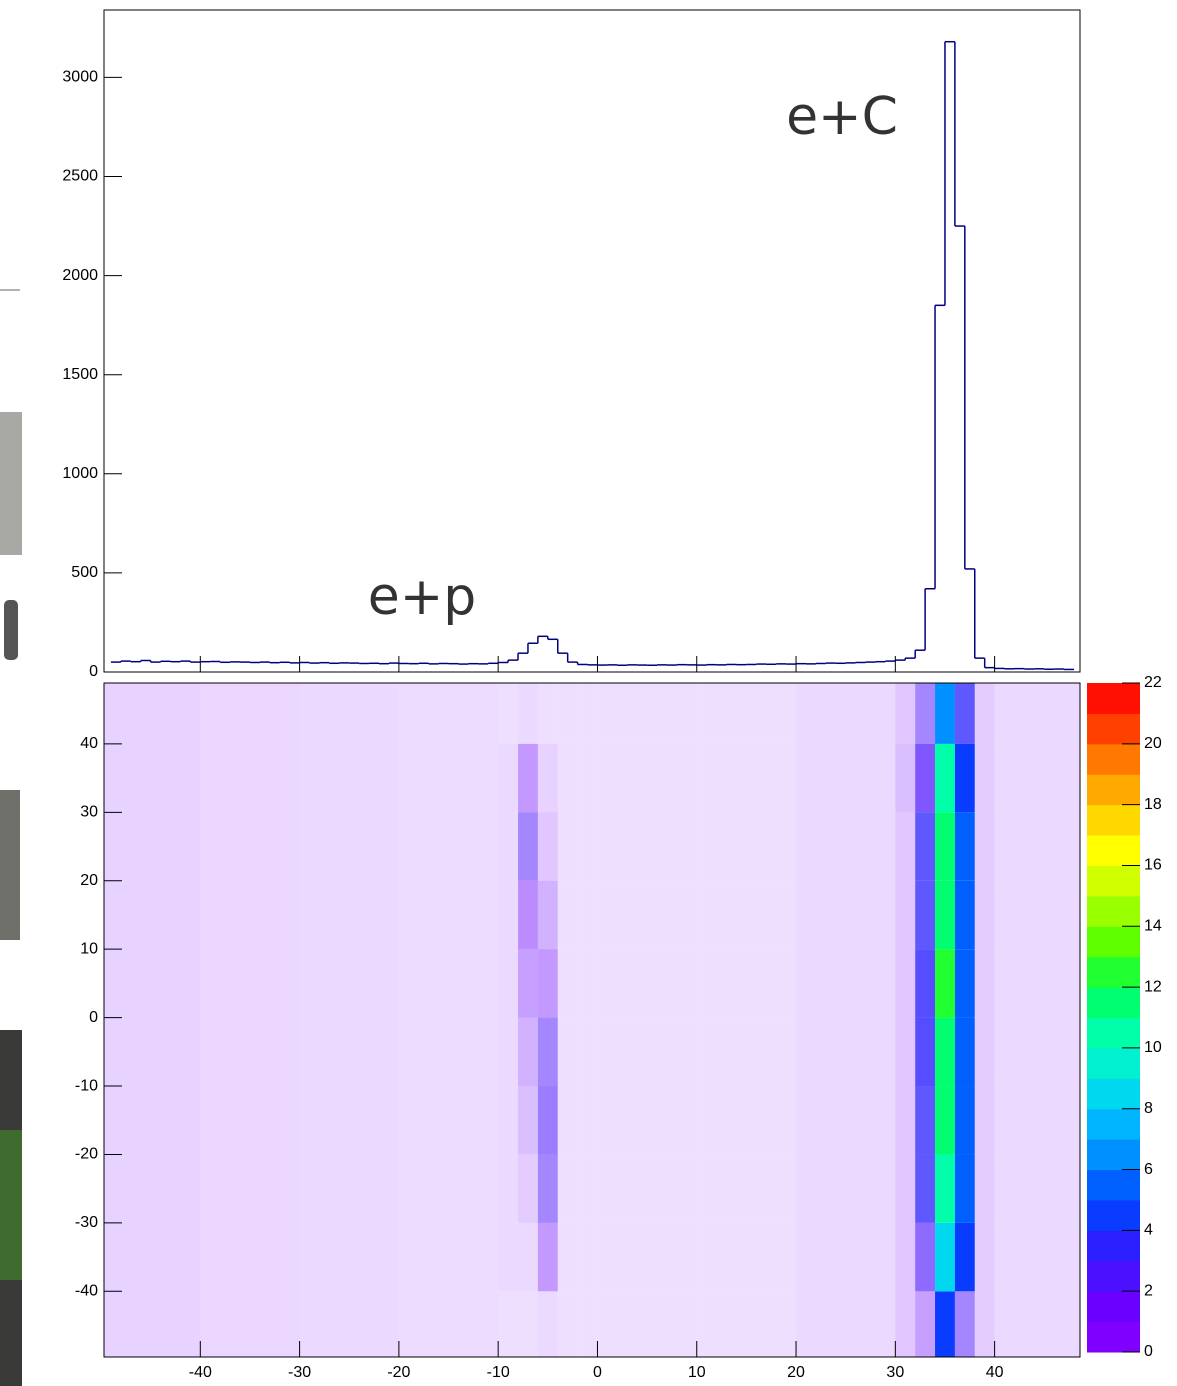  Describe the element at coordinates (11, 630) in the screenshot. I see `photo-fragment` at that location.